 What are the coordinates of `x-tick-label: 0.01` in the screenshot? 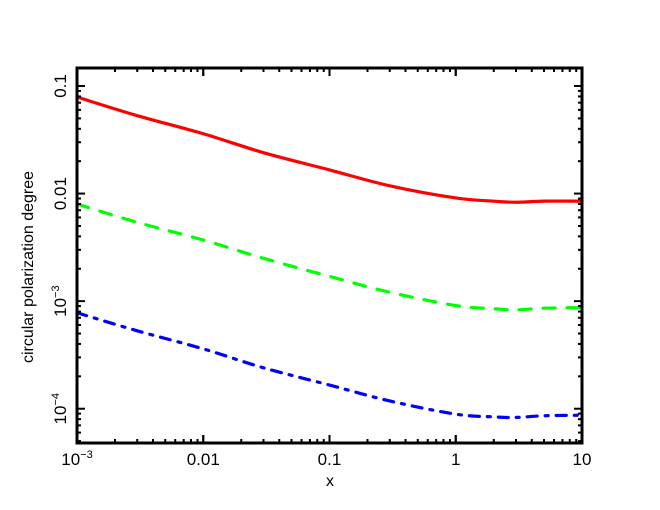 It's located at (203, 459).